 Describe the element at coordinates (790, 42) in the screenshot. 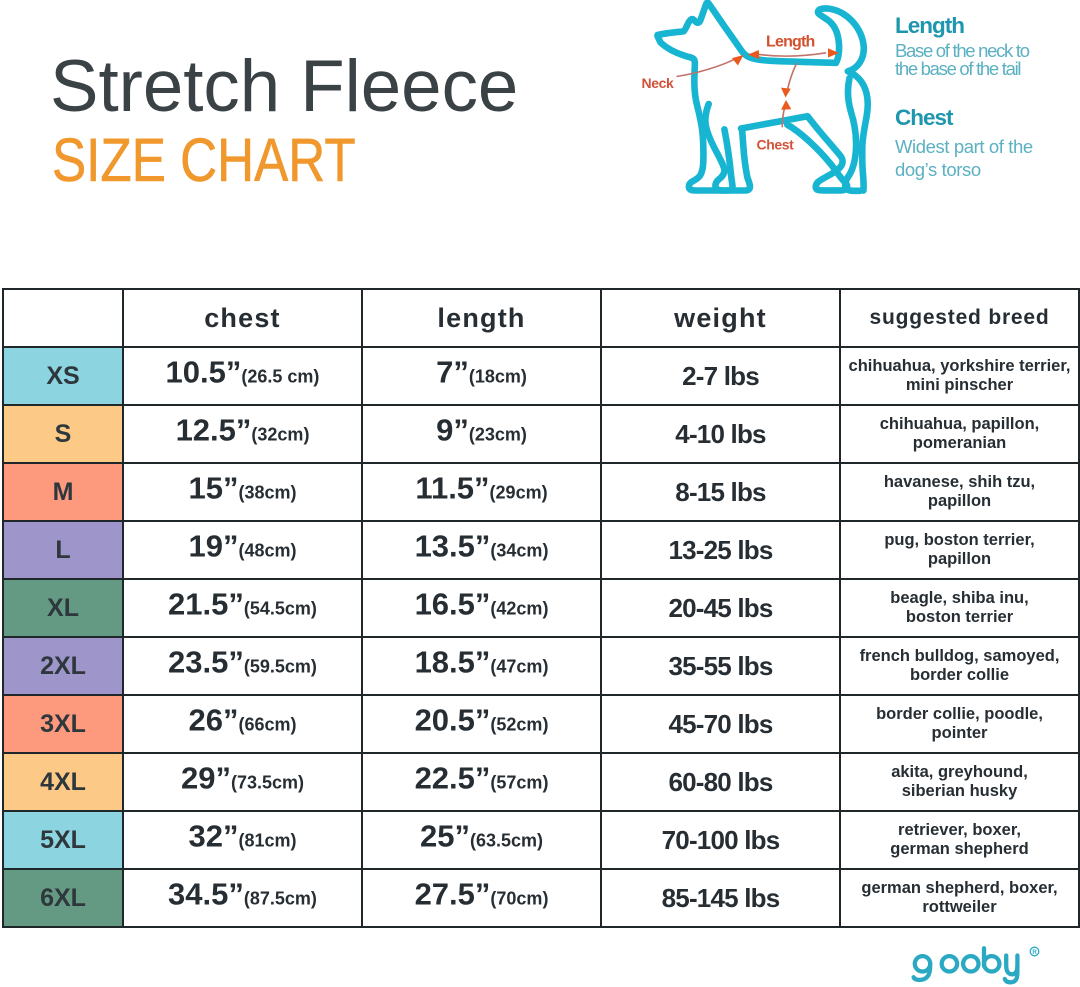

I see `svg-text: Length` at that location.